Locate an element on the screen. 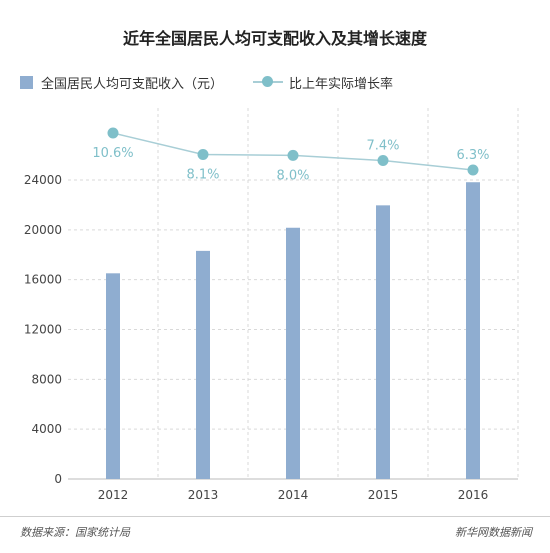  growth-rate-label: 8.1% is located at coordinates (202, 175).